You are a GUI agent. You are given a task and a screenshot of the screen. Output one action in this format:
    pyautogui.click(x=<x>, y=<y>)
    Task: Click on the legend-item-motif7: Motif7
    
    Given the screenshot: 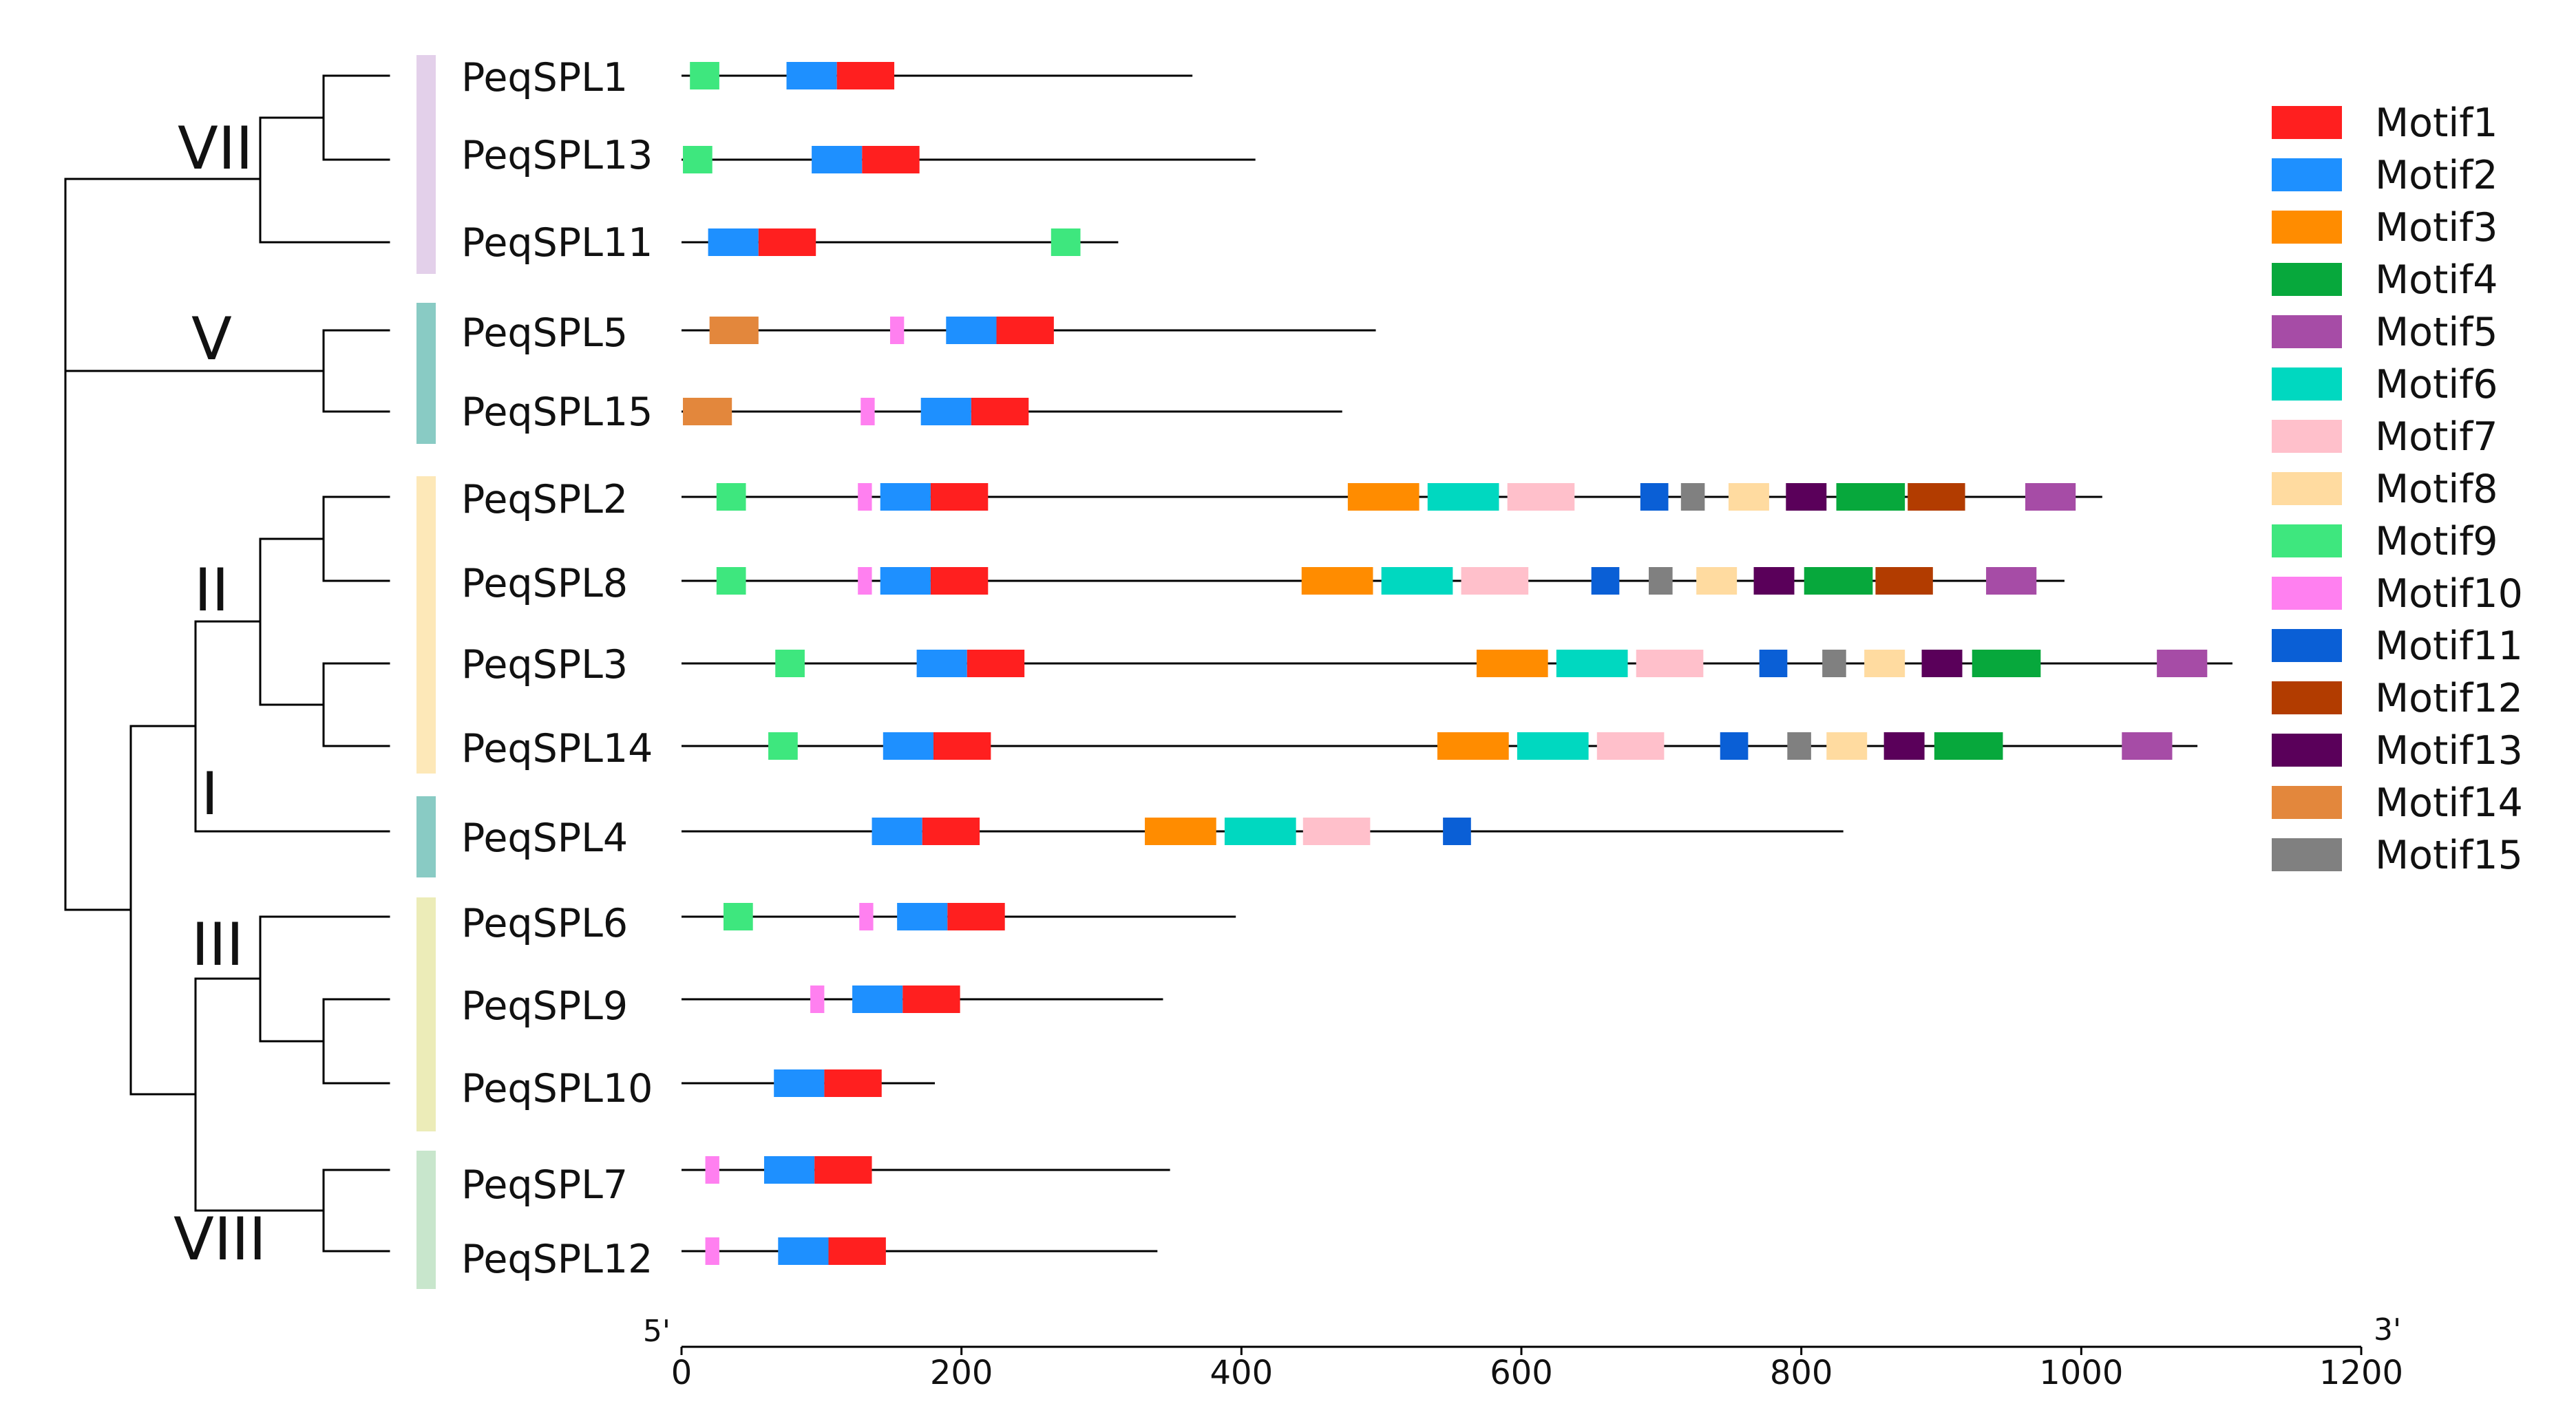 What is the action you would take?
    pyautogui.click(x=2385, y=437)
    